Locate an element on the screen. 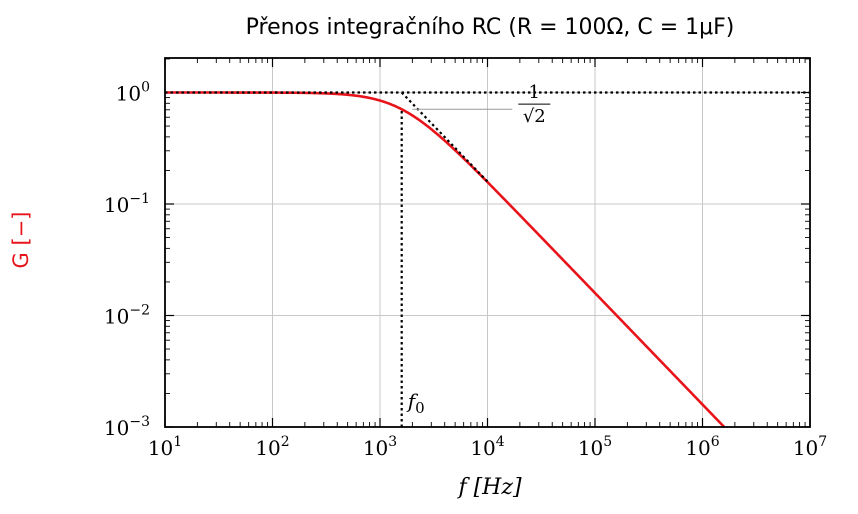 The height and width of the screenshot is (514, 858). y-tick-label: 10⁻¹ is located at coordinates (127, 204).